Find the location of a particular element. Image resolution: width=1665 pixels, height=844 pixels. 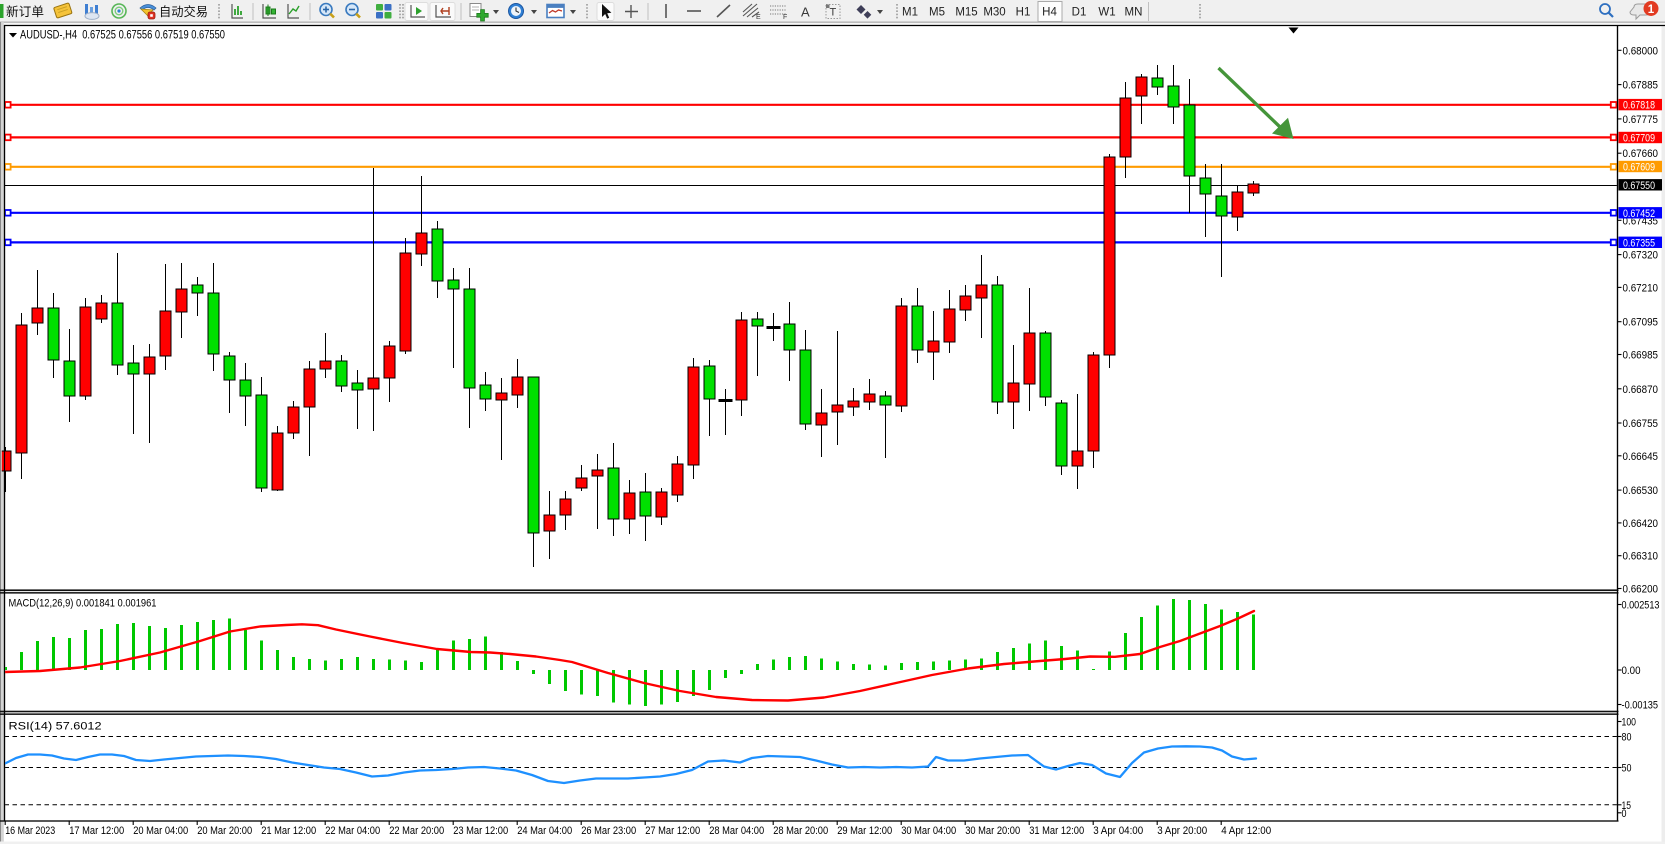

svg-text: 0.67709 is located at coordinates (1639, 139).